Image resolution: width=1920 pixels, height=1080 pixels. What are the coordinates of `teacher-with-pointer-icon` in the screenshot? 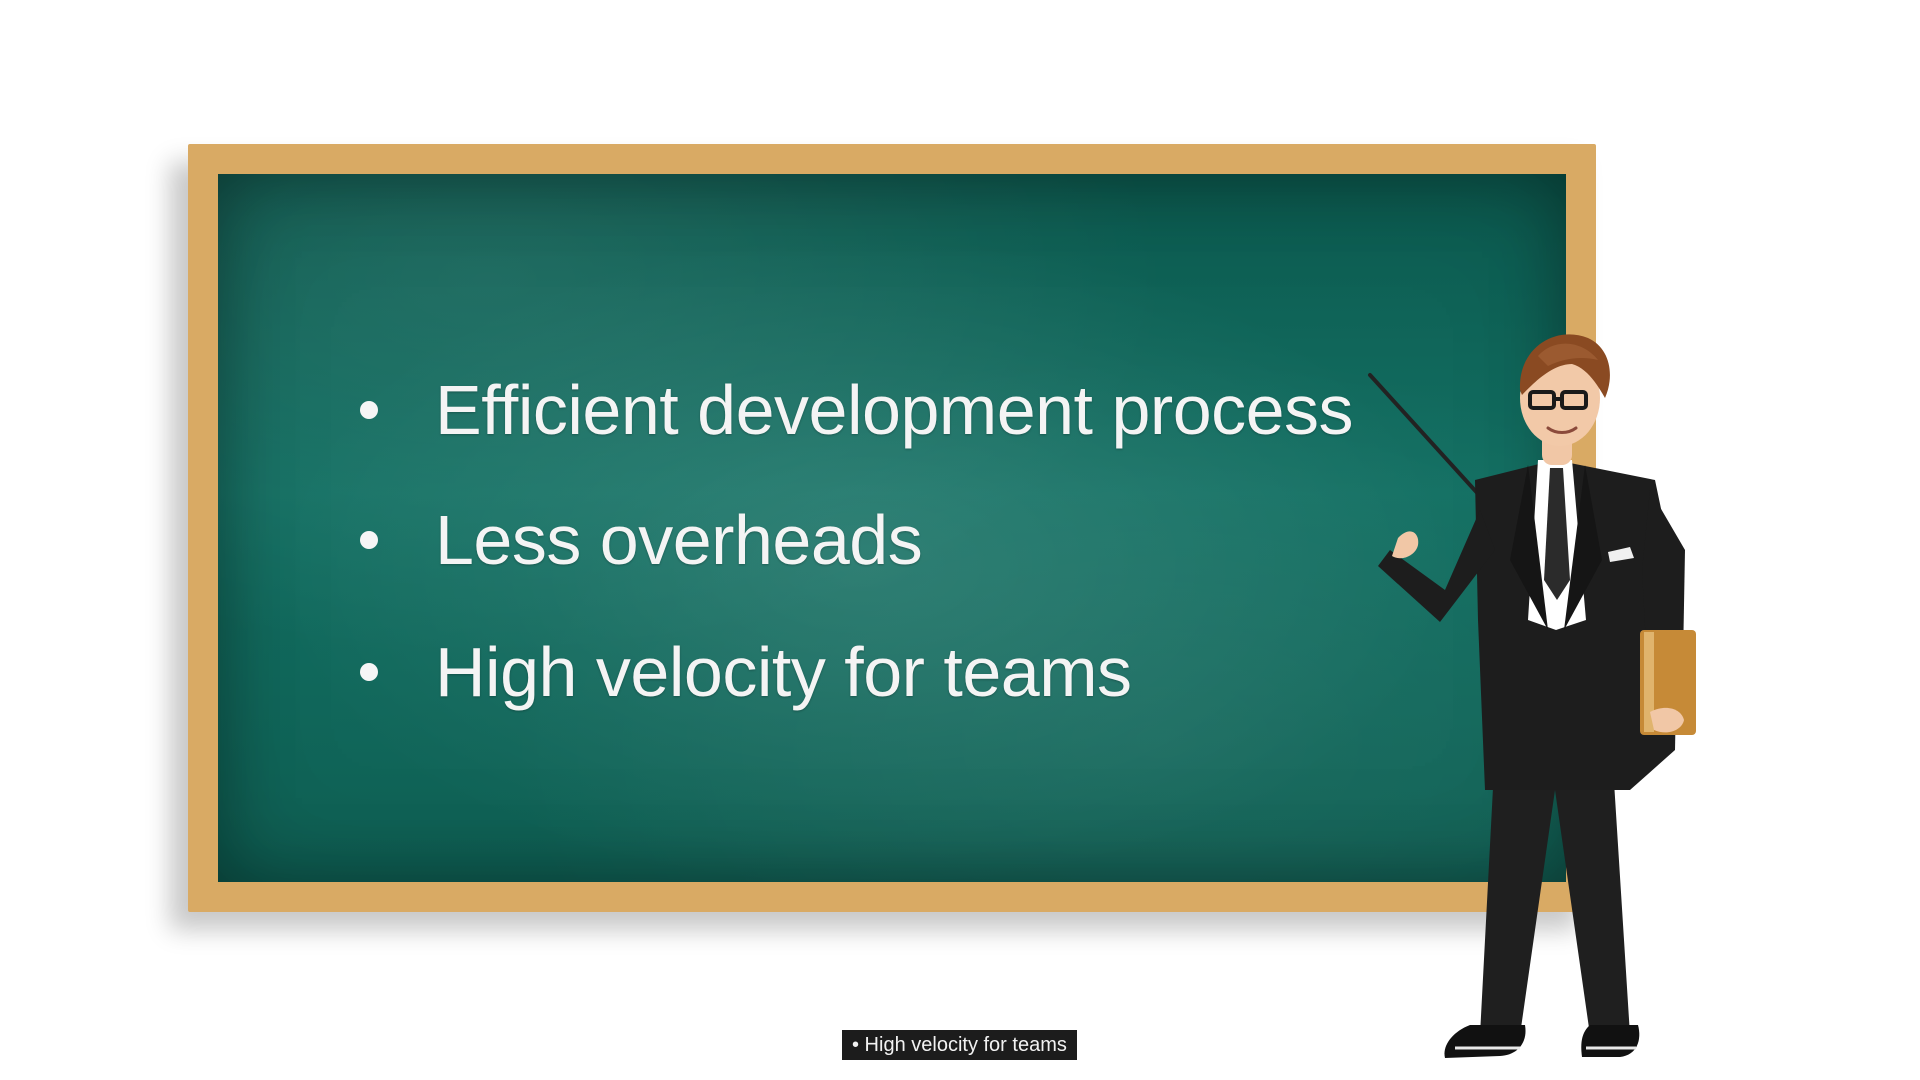 It's located at (1545, 700).